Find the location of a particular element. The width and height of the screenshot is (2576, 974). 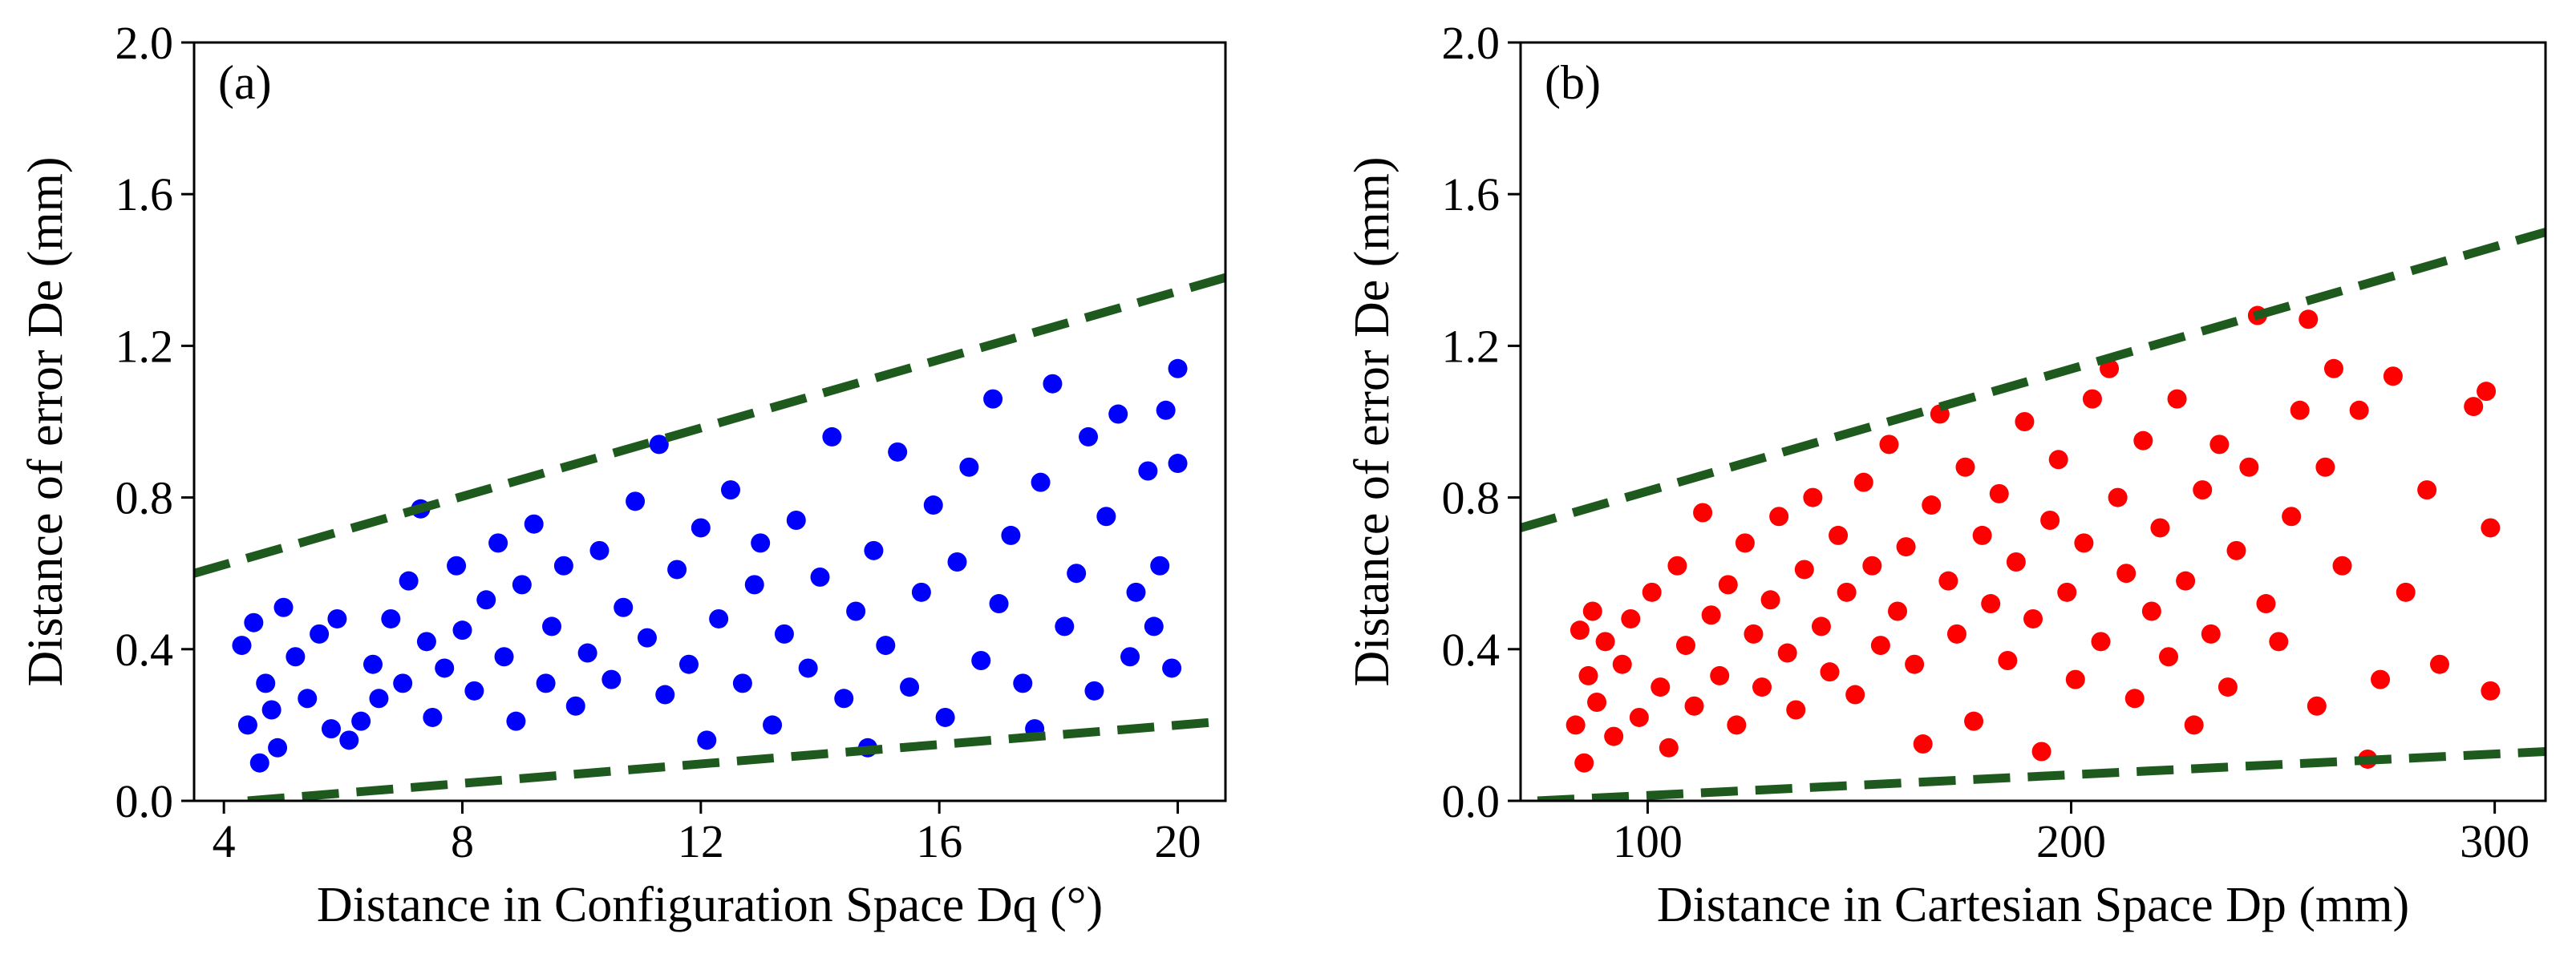

y-tick-label: 1.2 is located at coordinates (1472, 346).